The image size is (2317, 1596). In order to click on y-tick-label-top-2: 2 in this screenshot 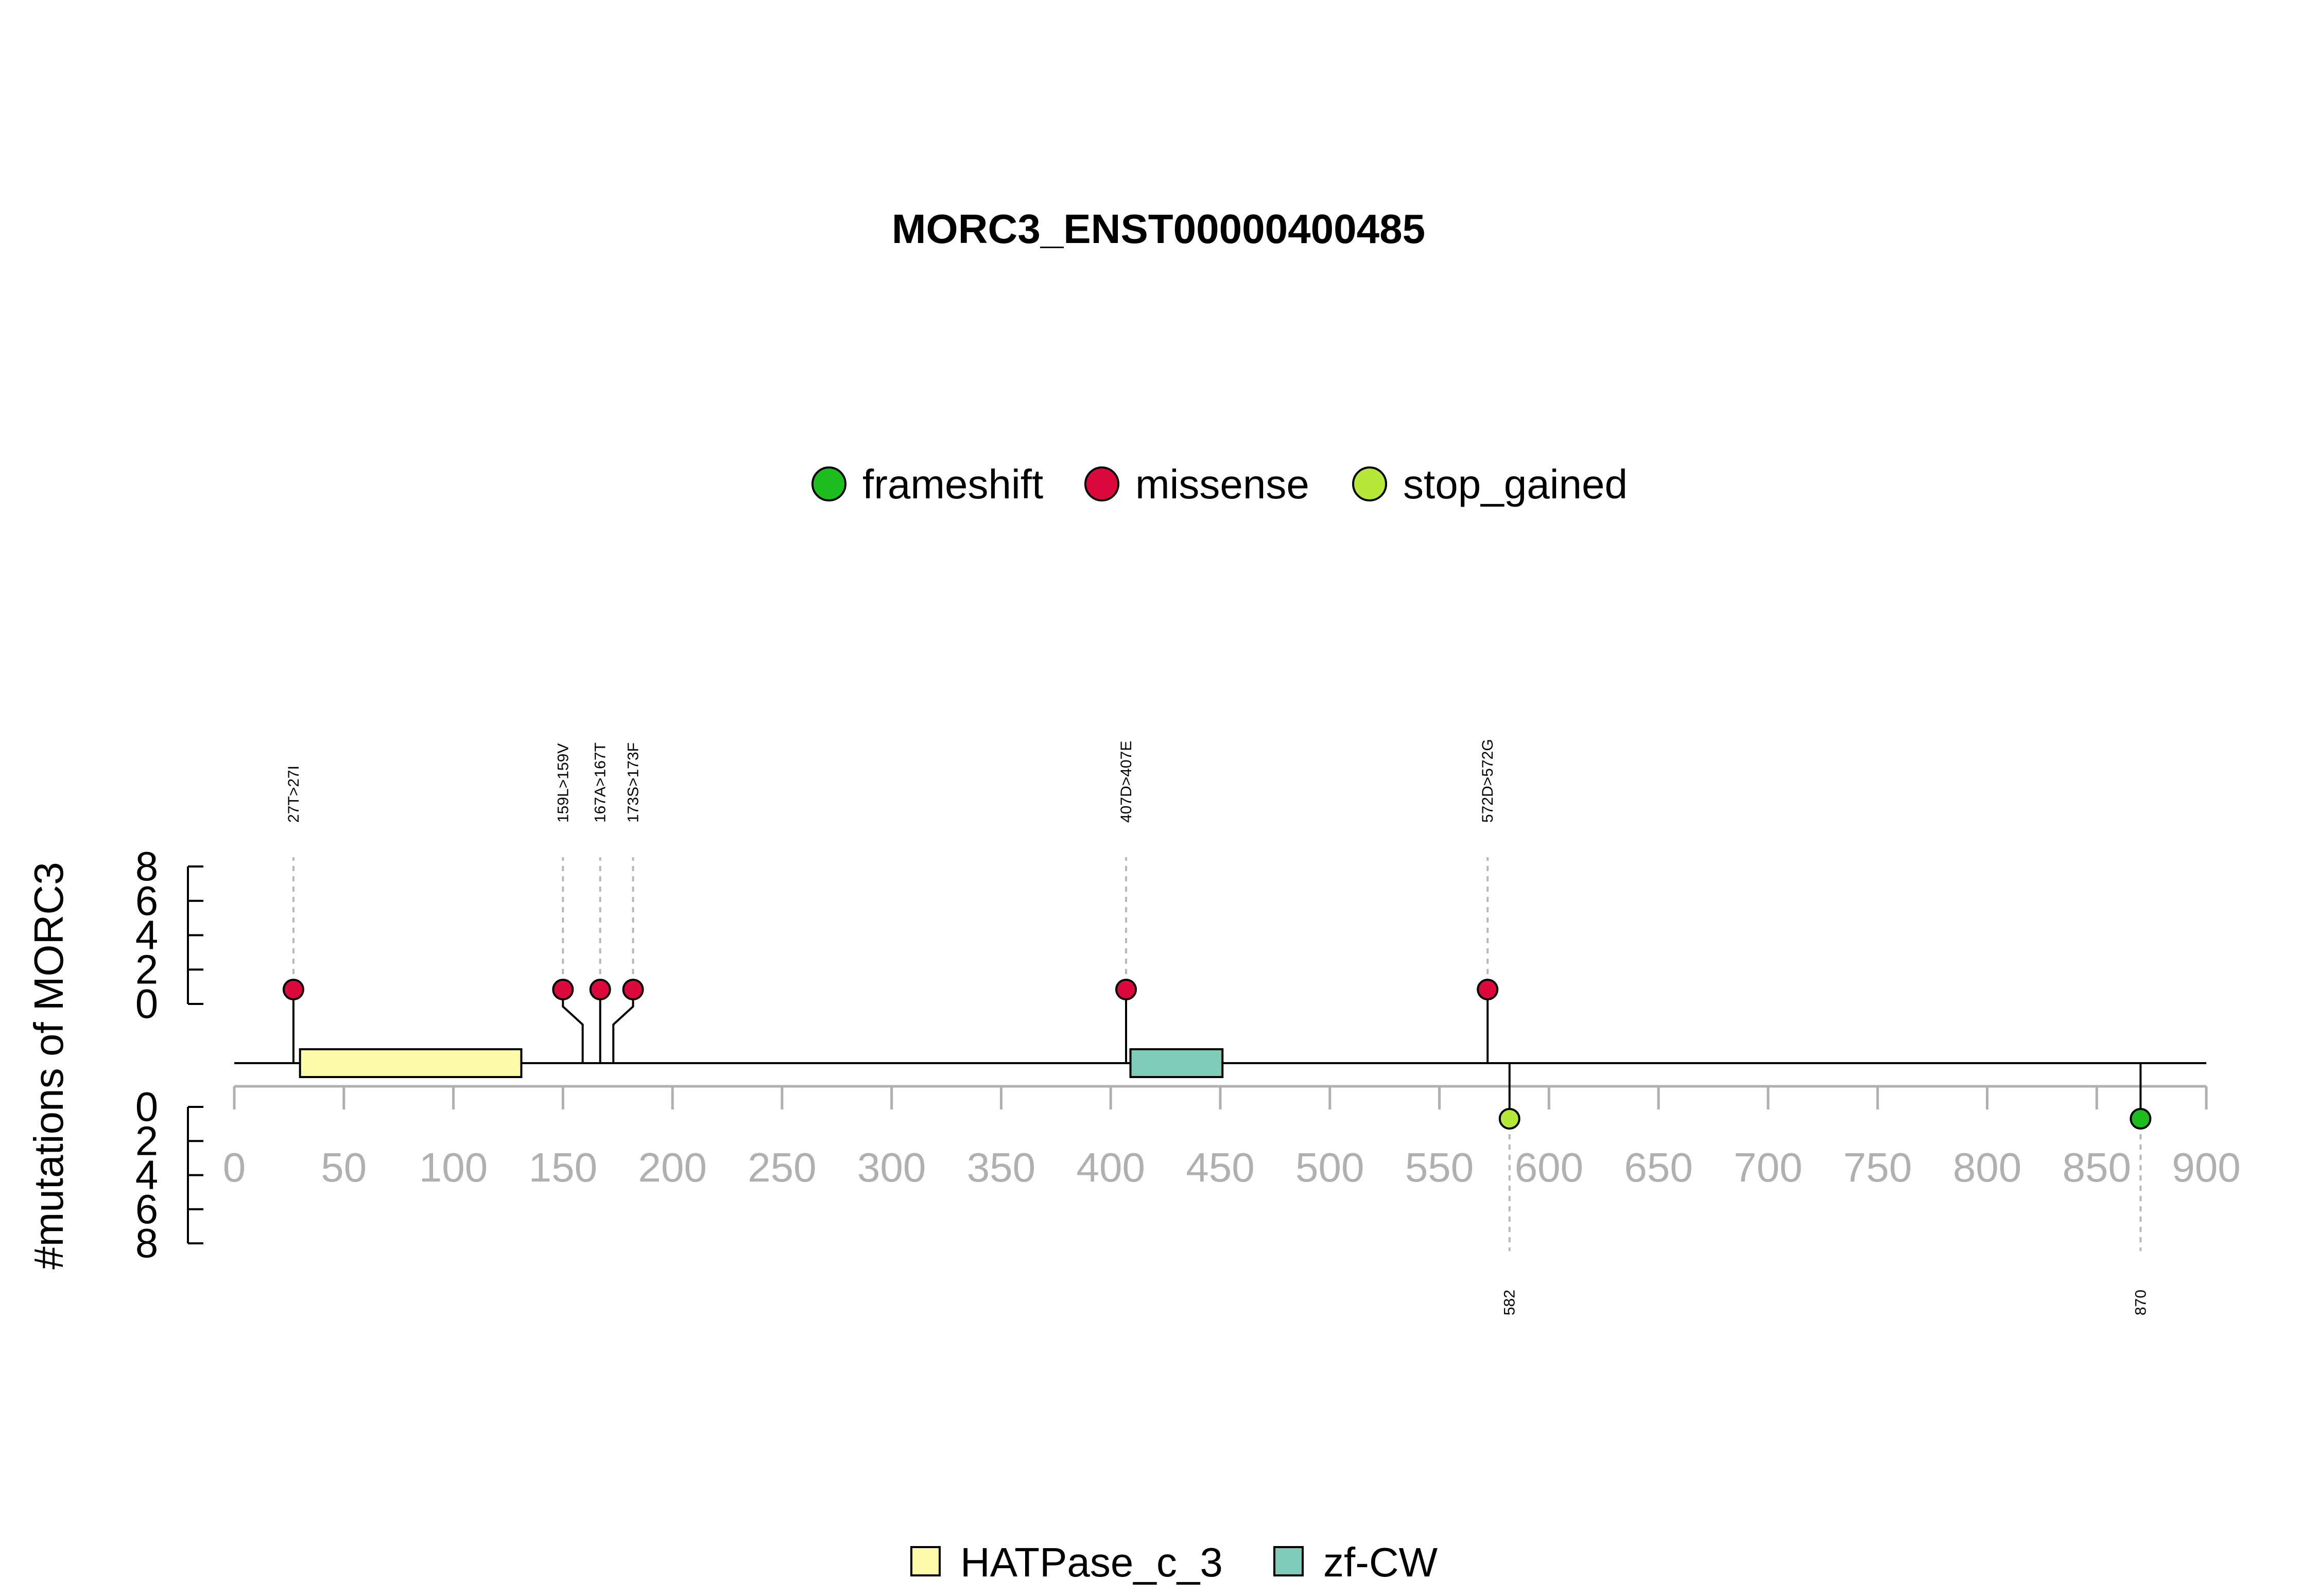, I will do `click(147, 969)`.